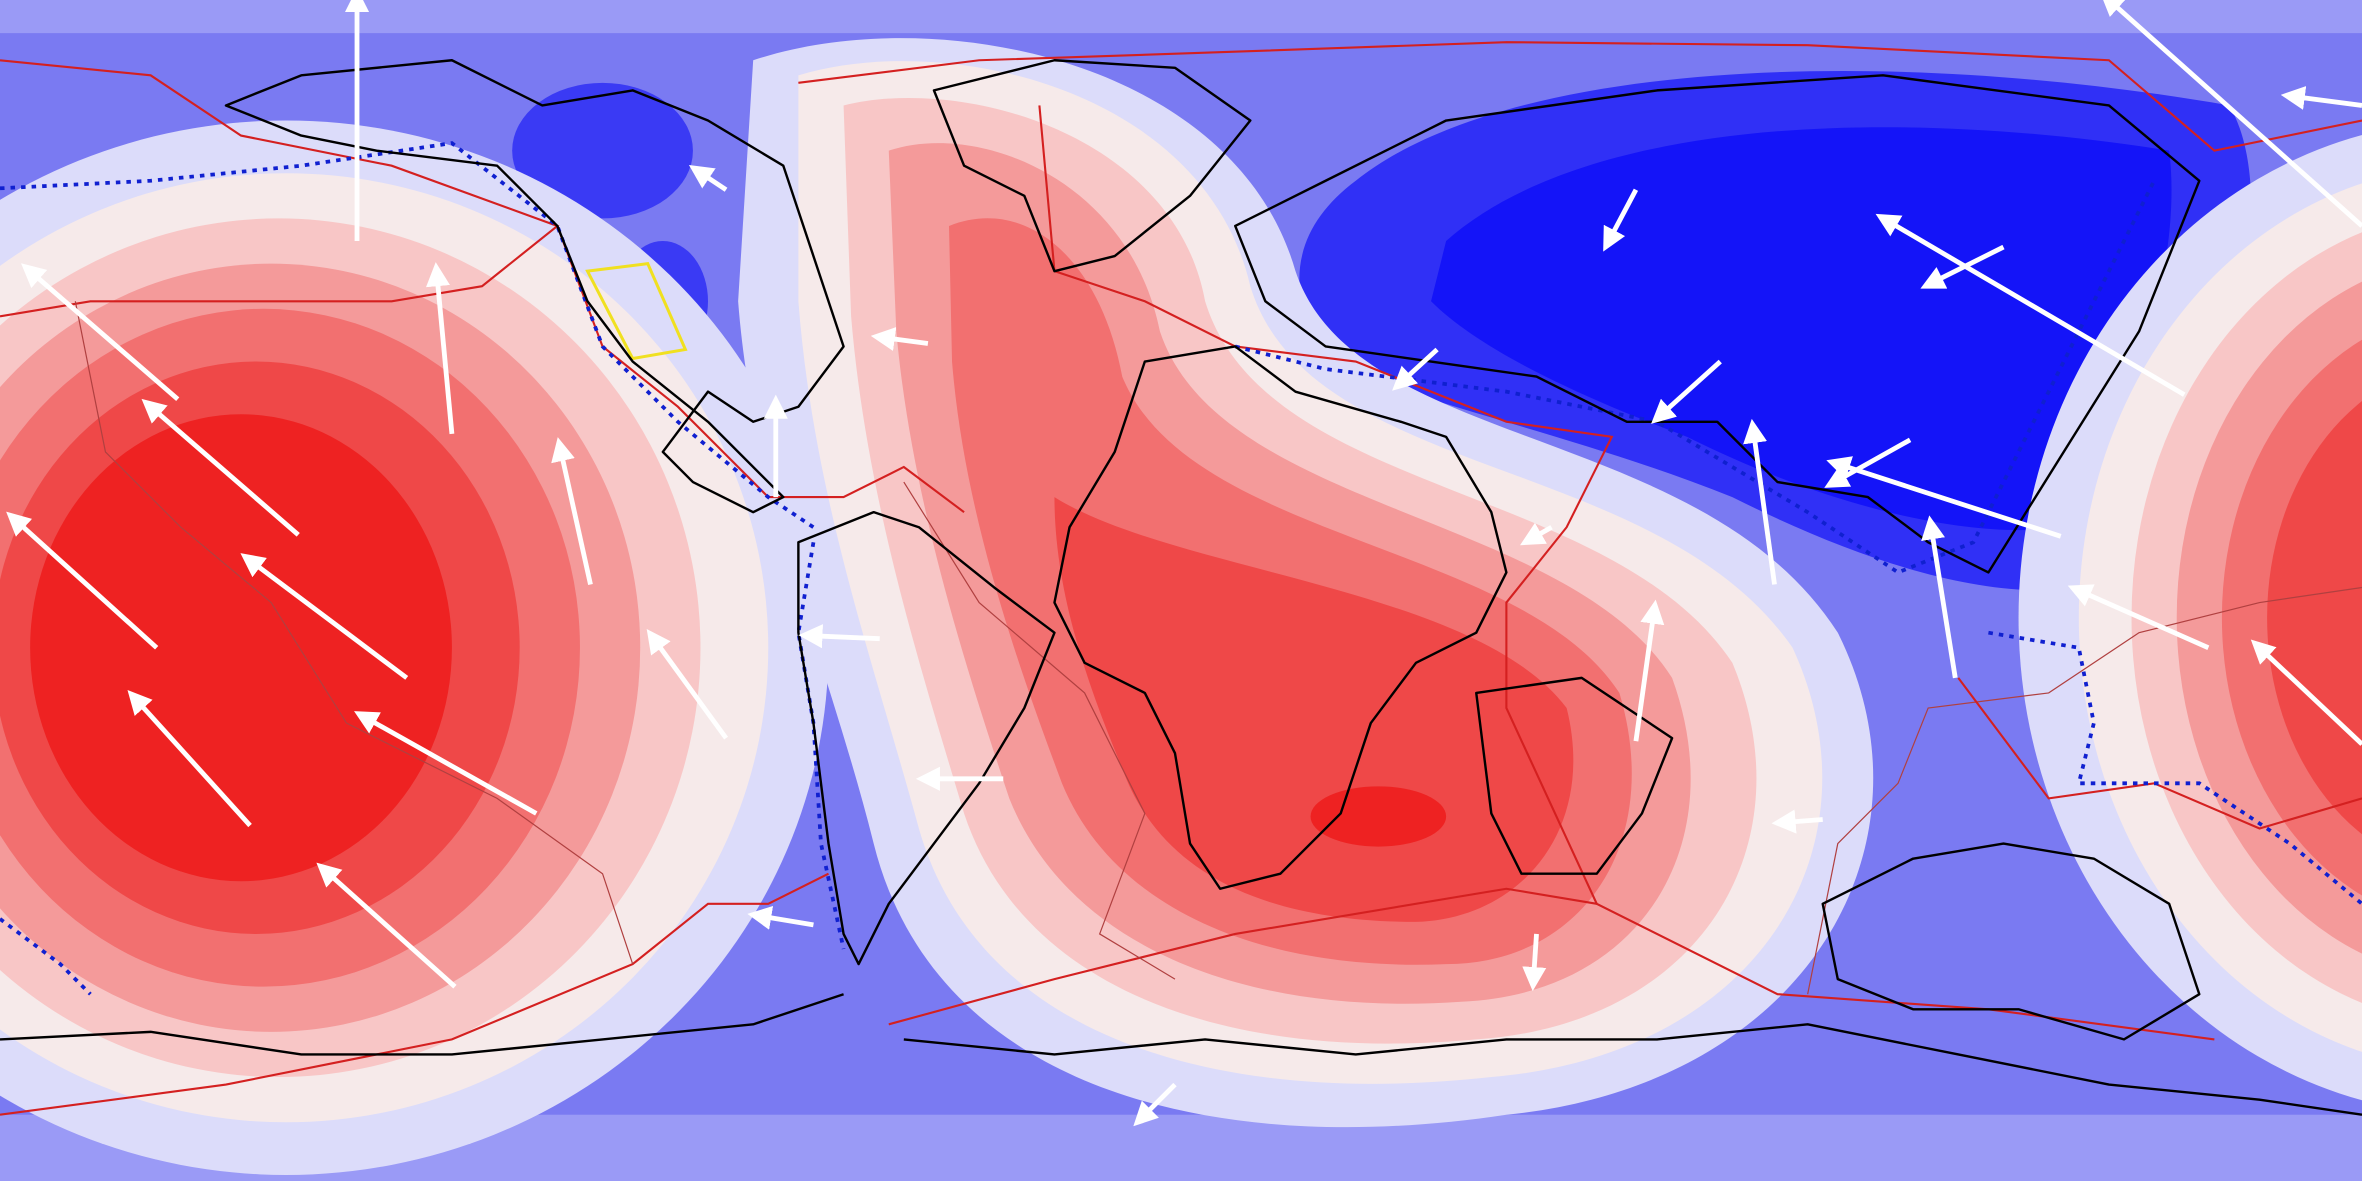  What do you see at coordinates (636, 311) in the screenshot?
I see `highlight-zone` at bounding box center [636, 311].